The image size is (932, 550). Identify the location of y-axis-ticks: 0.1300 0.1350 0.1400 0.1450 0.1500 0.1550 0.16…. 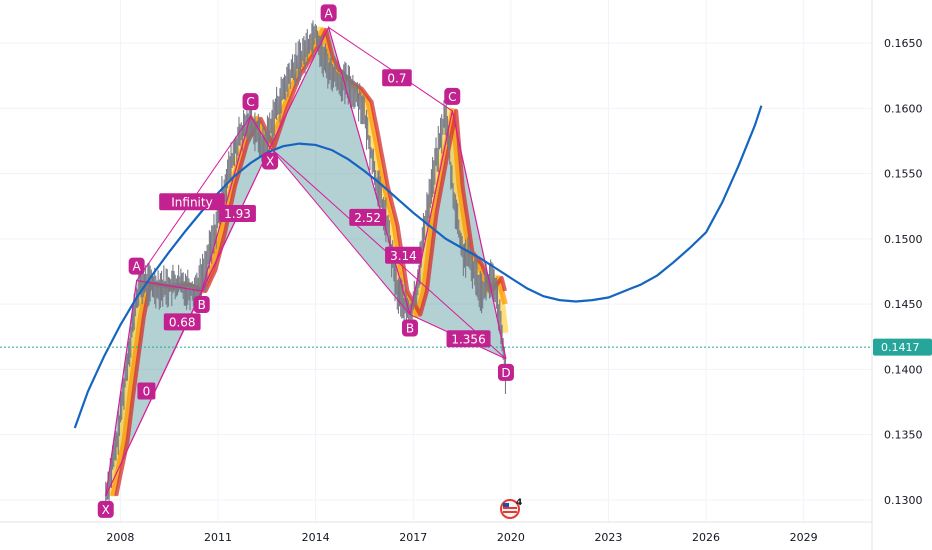
(903, 272).